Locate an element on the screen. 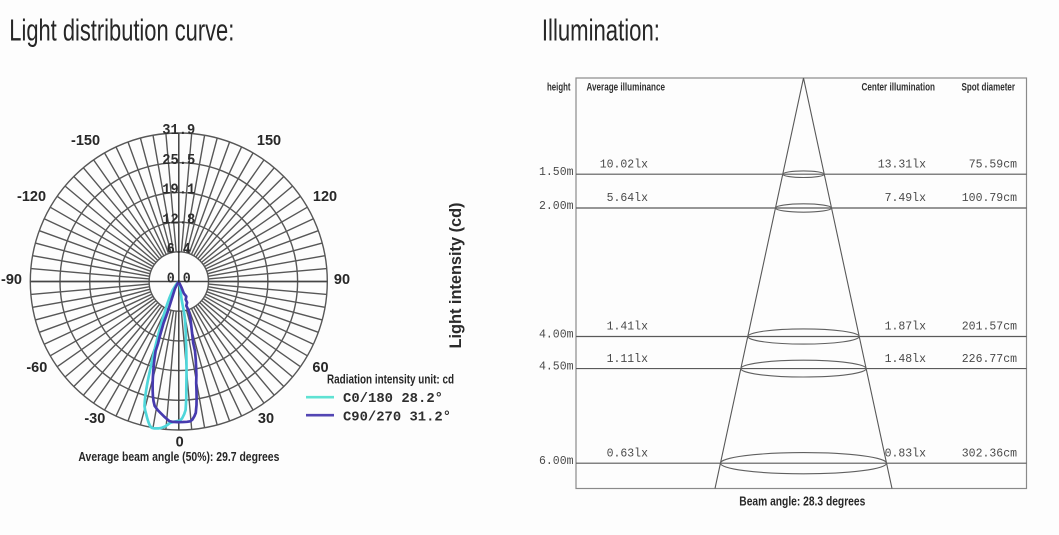  svg-text: 12.8 is located at coordinates (178, 220).